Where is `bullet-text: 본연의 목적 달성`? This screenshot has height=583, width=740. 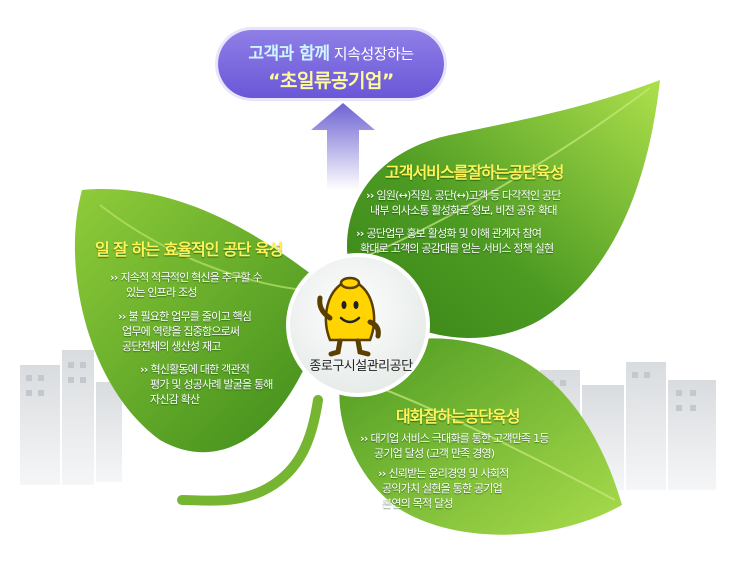 bullet-text: 본연의 목적 달성 is located at coordinates (417, 503).